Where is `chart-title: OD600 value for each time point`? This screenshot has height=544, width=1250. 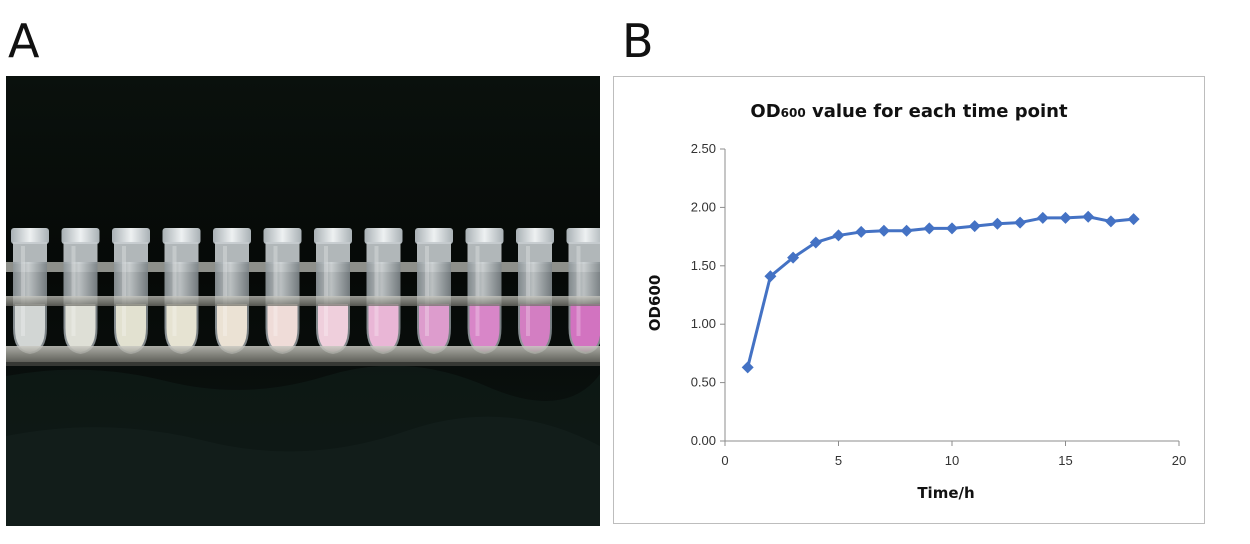 chart-title: OD600 value for each time point is located at coordinates (909, 111).